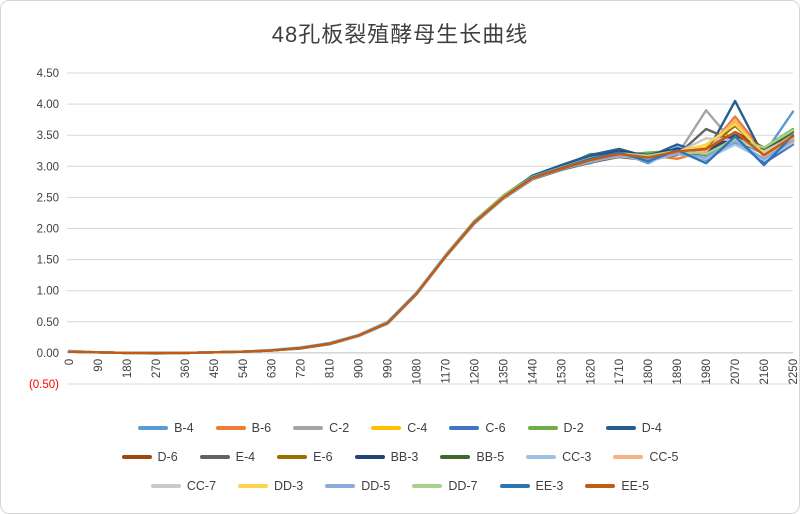 The image size is (800, 514). I want to click on x-axis-tick-label: 540, so click(244, 368).